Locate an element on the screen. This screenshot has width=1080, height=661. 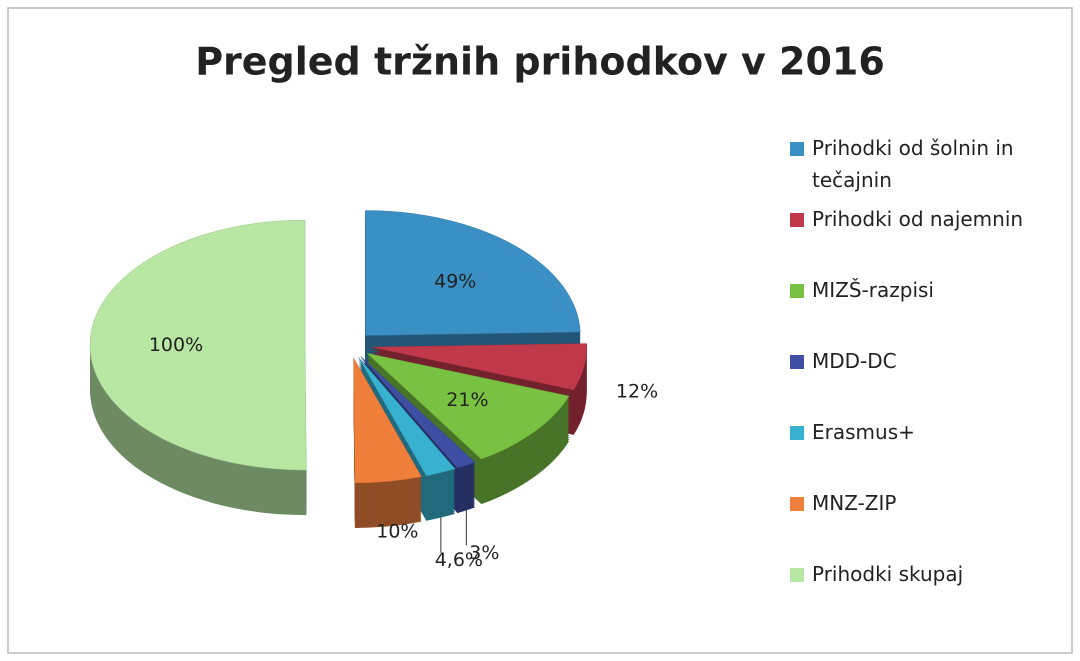
data-label: 10% is located at coordinates (397, 532).